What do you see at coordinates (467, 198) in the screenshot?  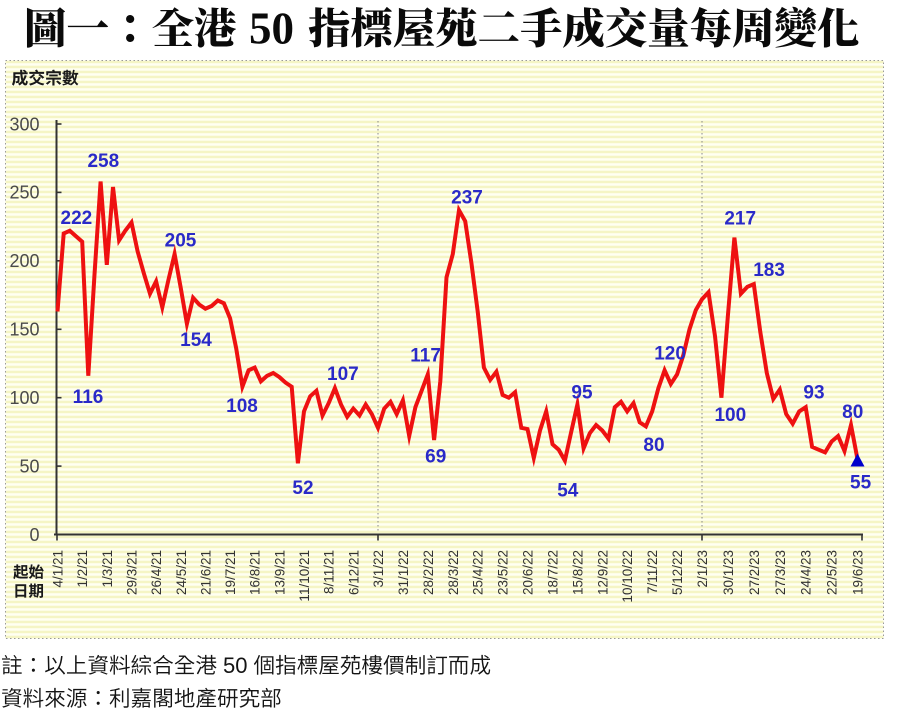 I see `svg-text: 237` at bounding box center [467, 198].